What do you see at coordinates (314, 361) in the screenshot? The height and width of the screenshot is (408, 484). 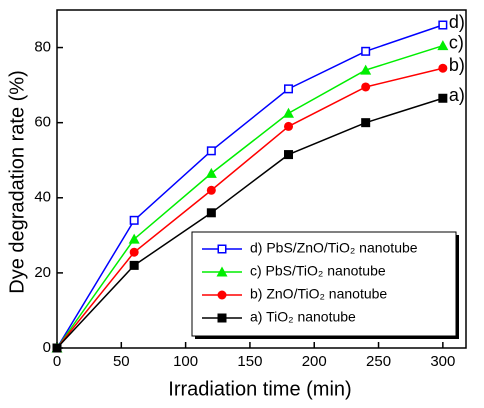 I see `x-tick-label: 200` at bounding box center [314, 361].